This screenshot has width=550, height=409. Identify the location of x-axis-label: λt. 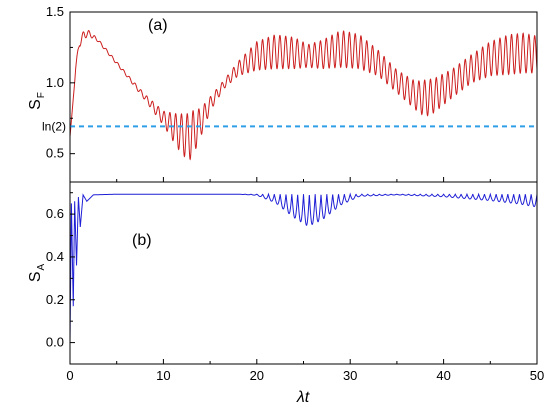
(303, 397).